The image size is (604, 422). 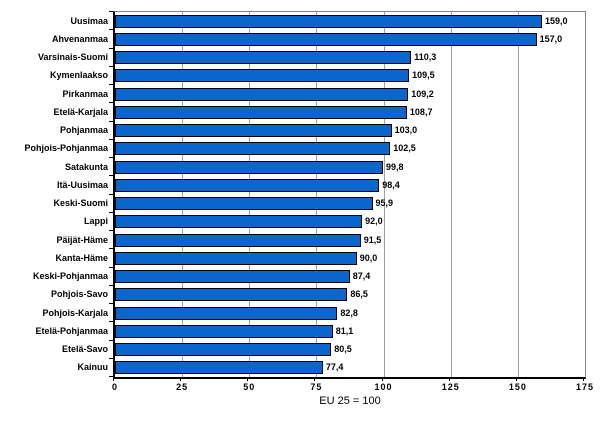 I want to click on x-tick-label: 150, so click(x=517, y=387).